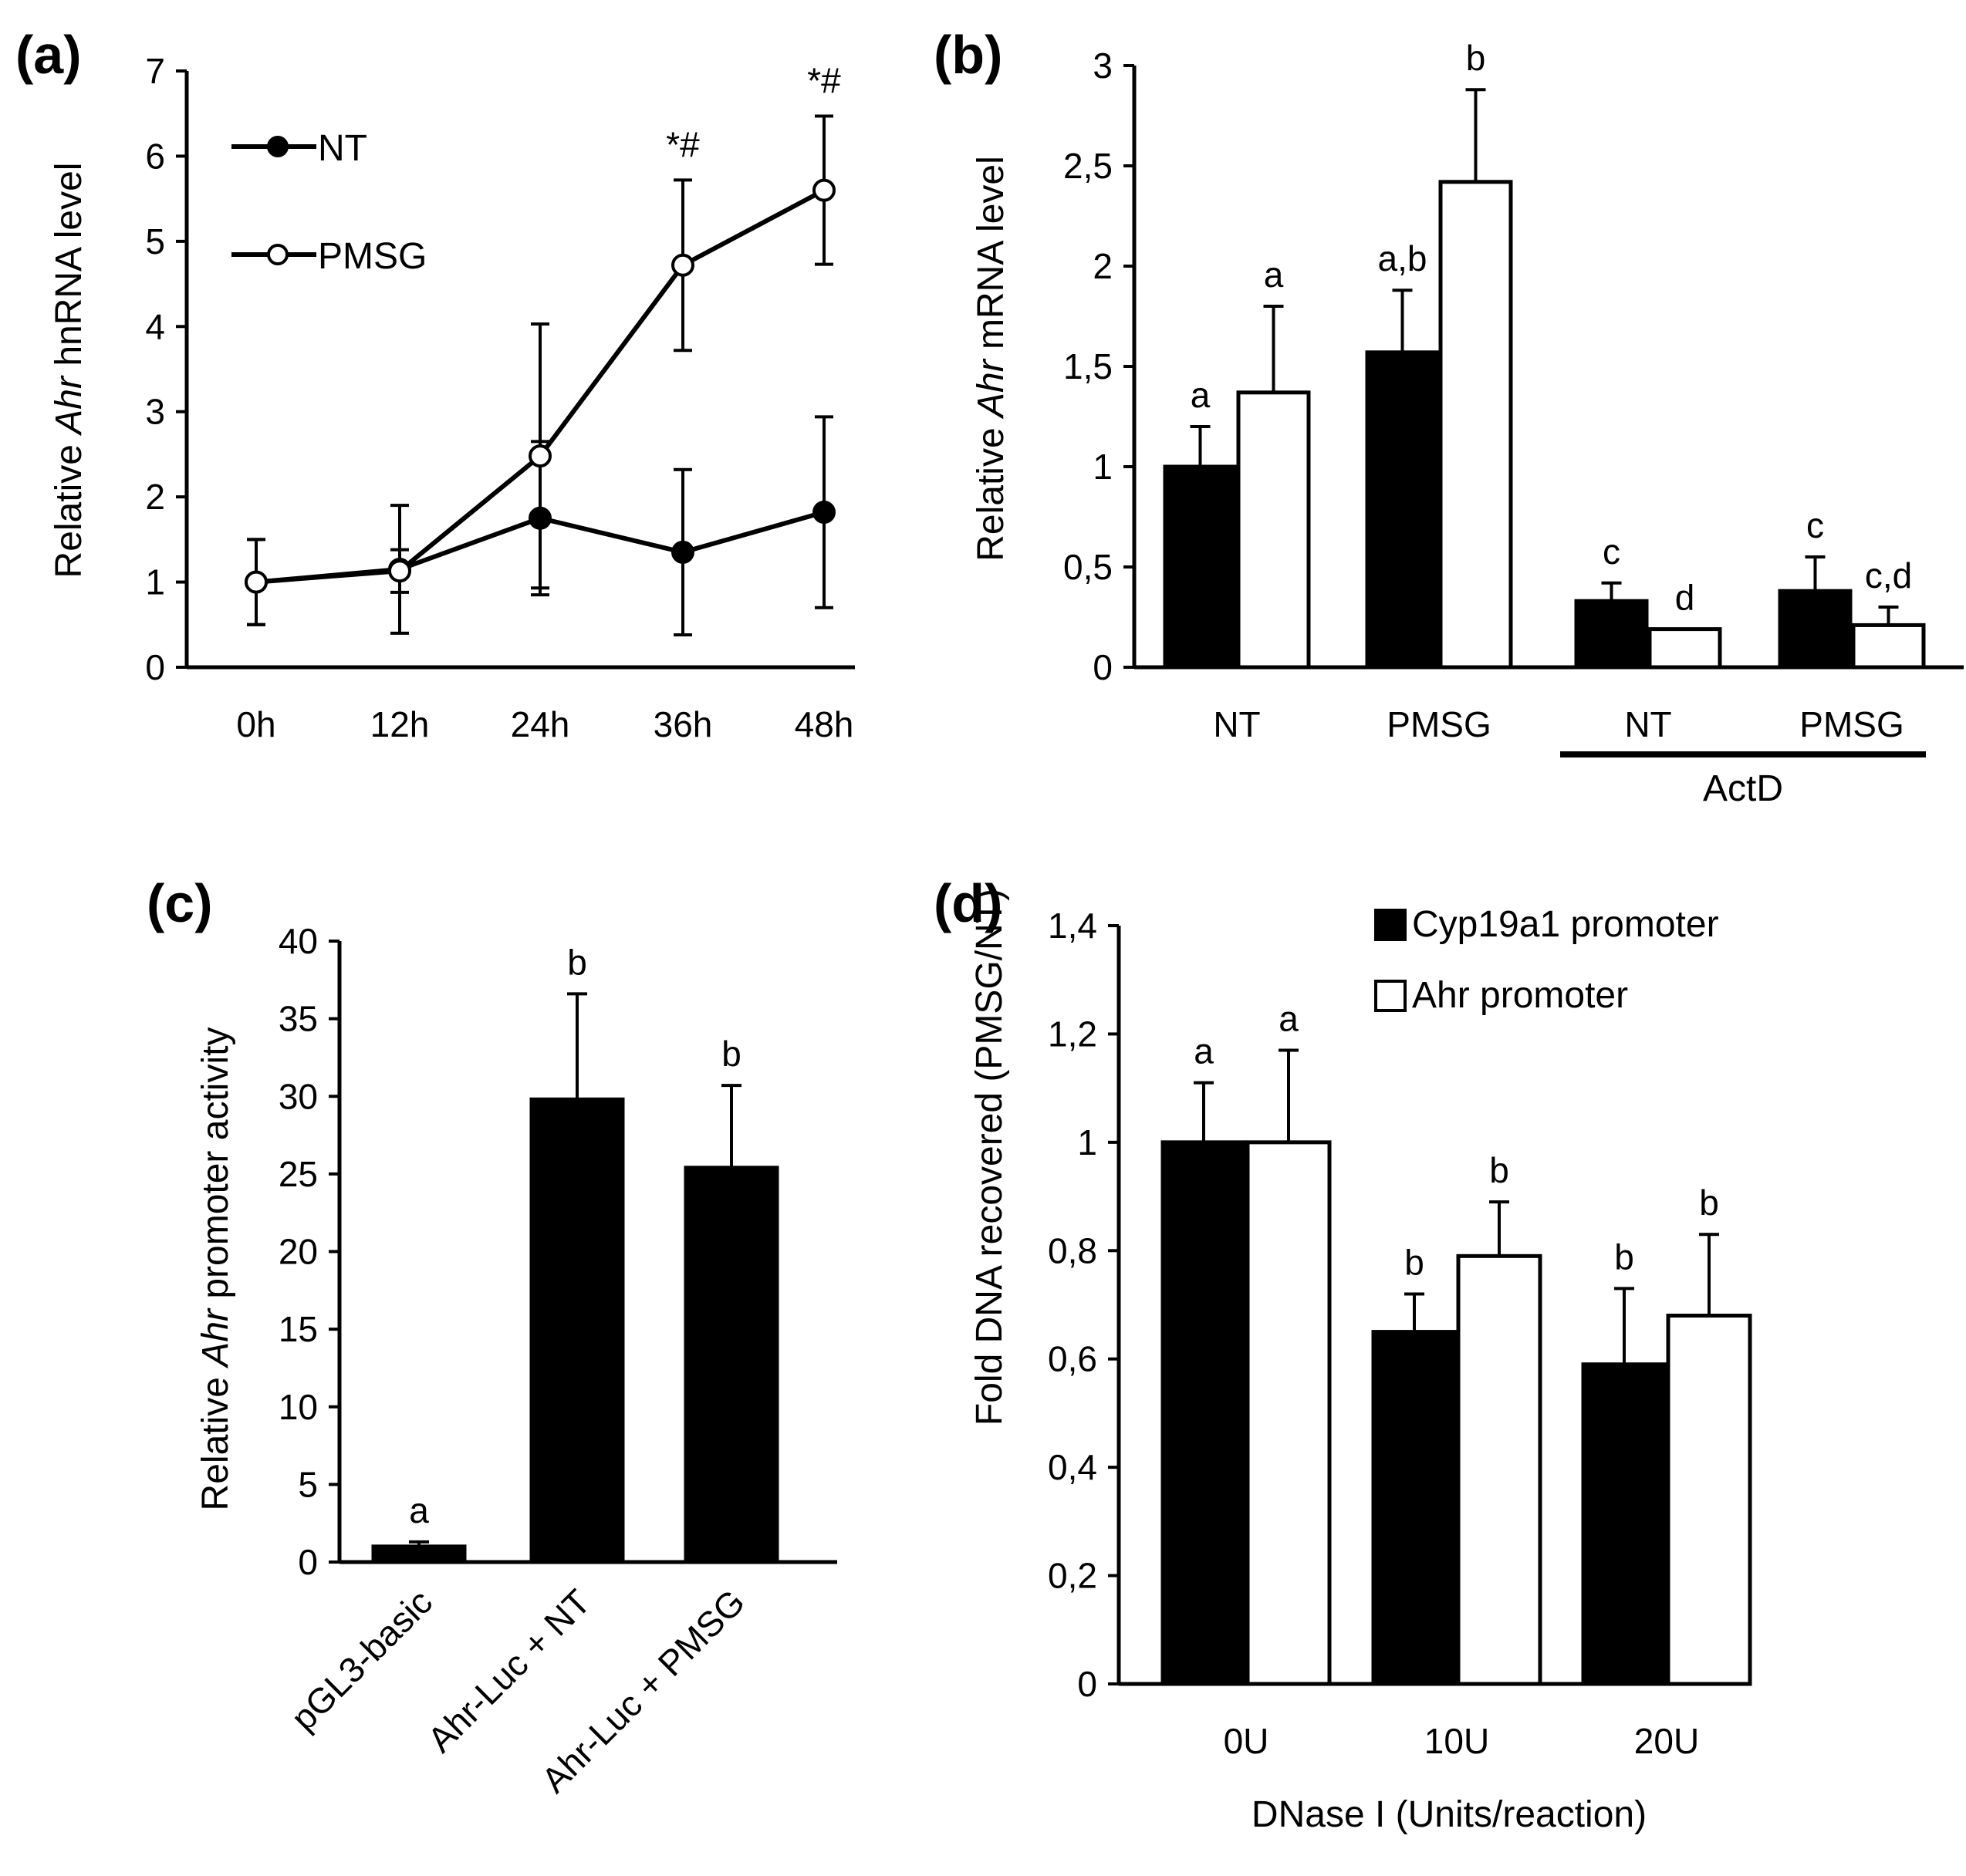 Image resolution: width=1966 pixels, height=1876 pixels. I want to click on panel-a-x-tick-label: 24h, so click(540, 724).